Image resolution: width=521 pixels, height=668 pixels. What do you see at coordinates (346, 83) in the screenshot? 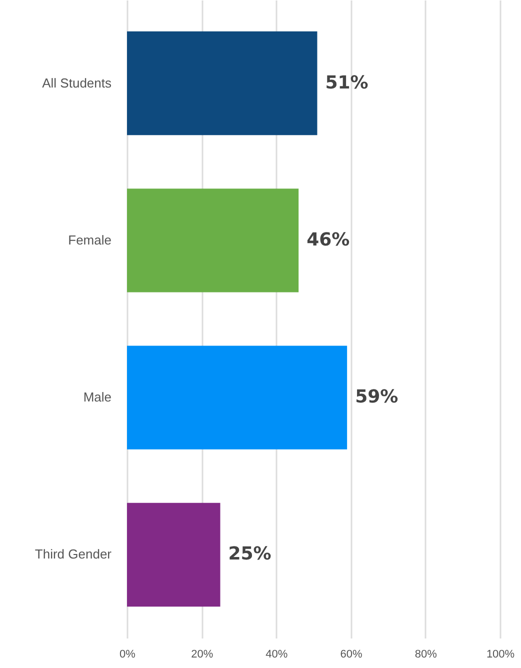
I see `data-label: 51%` at bounding box center [346, 83].